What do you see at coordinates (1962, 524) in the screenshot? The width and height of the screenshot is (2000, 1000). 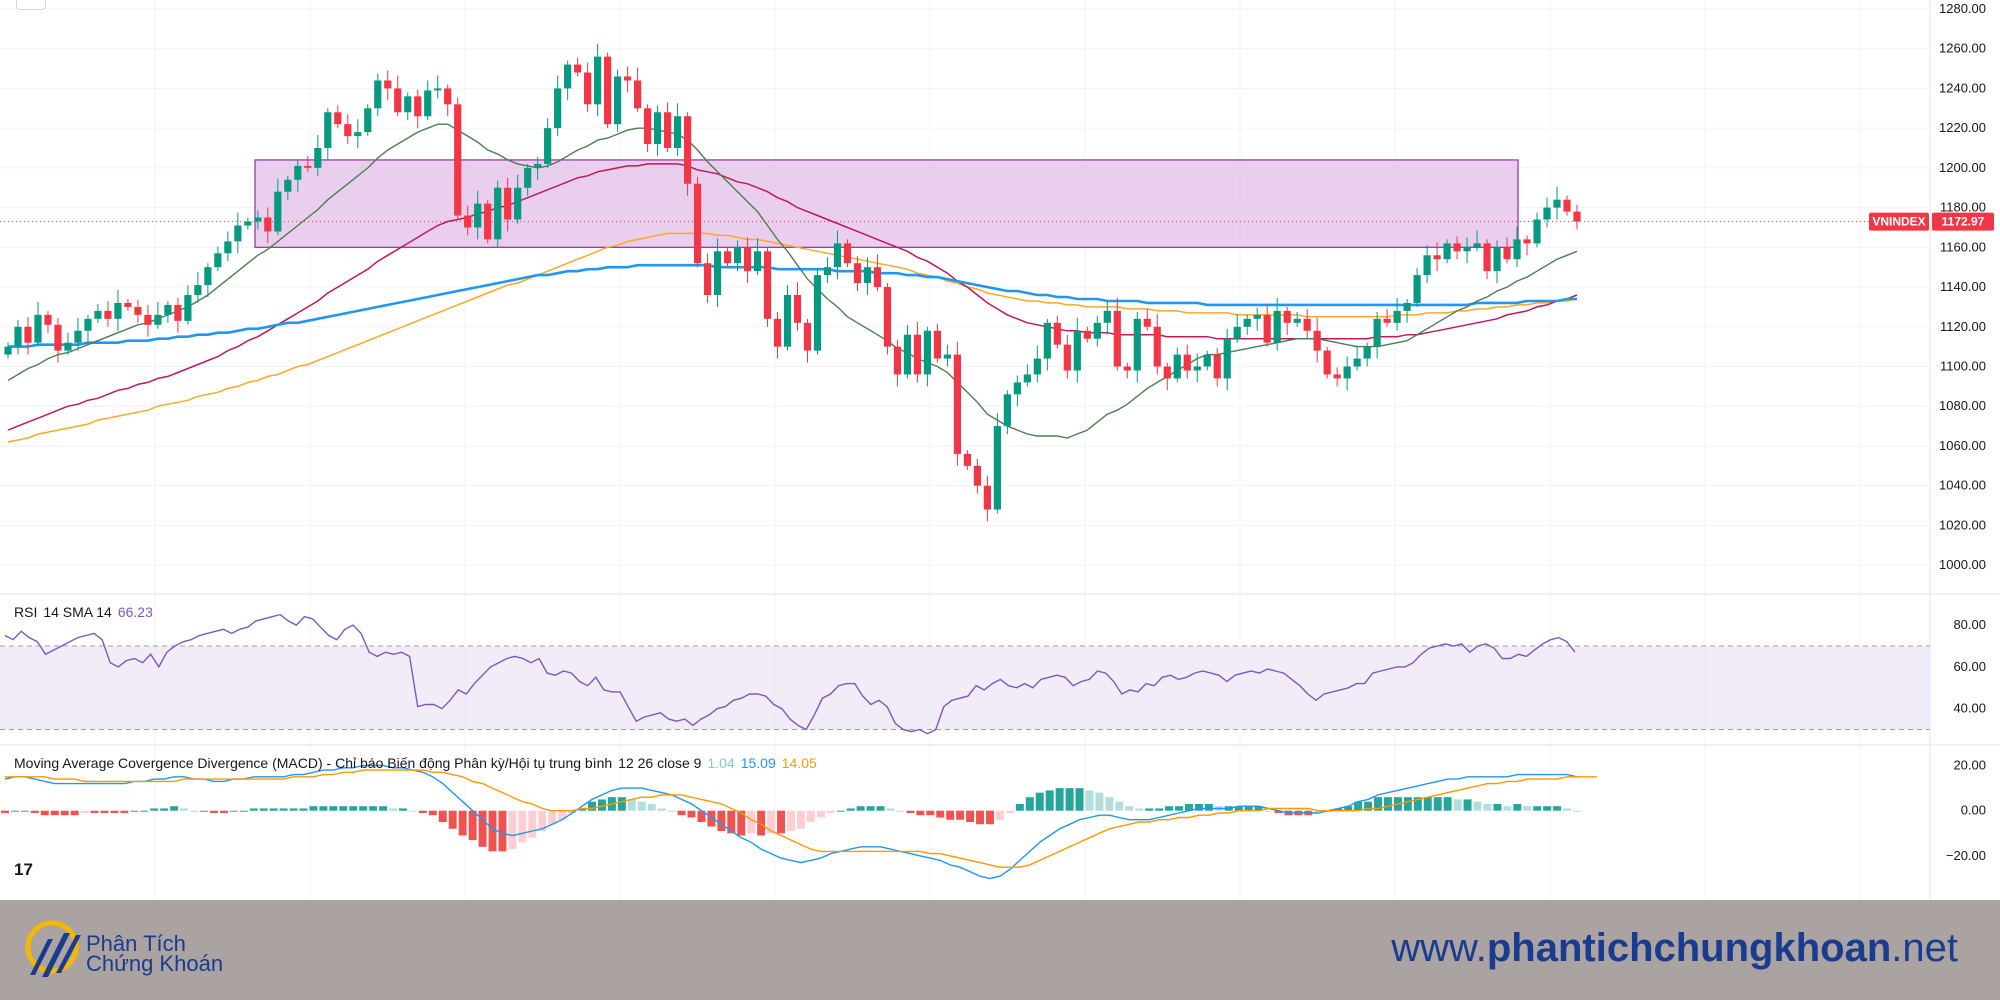 I see `price-tick-label: 1020.00` at bounding box center [1962, 524].